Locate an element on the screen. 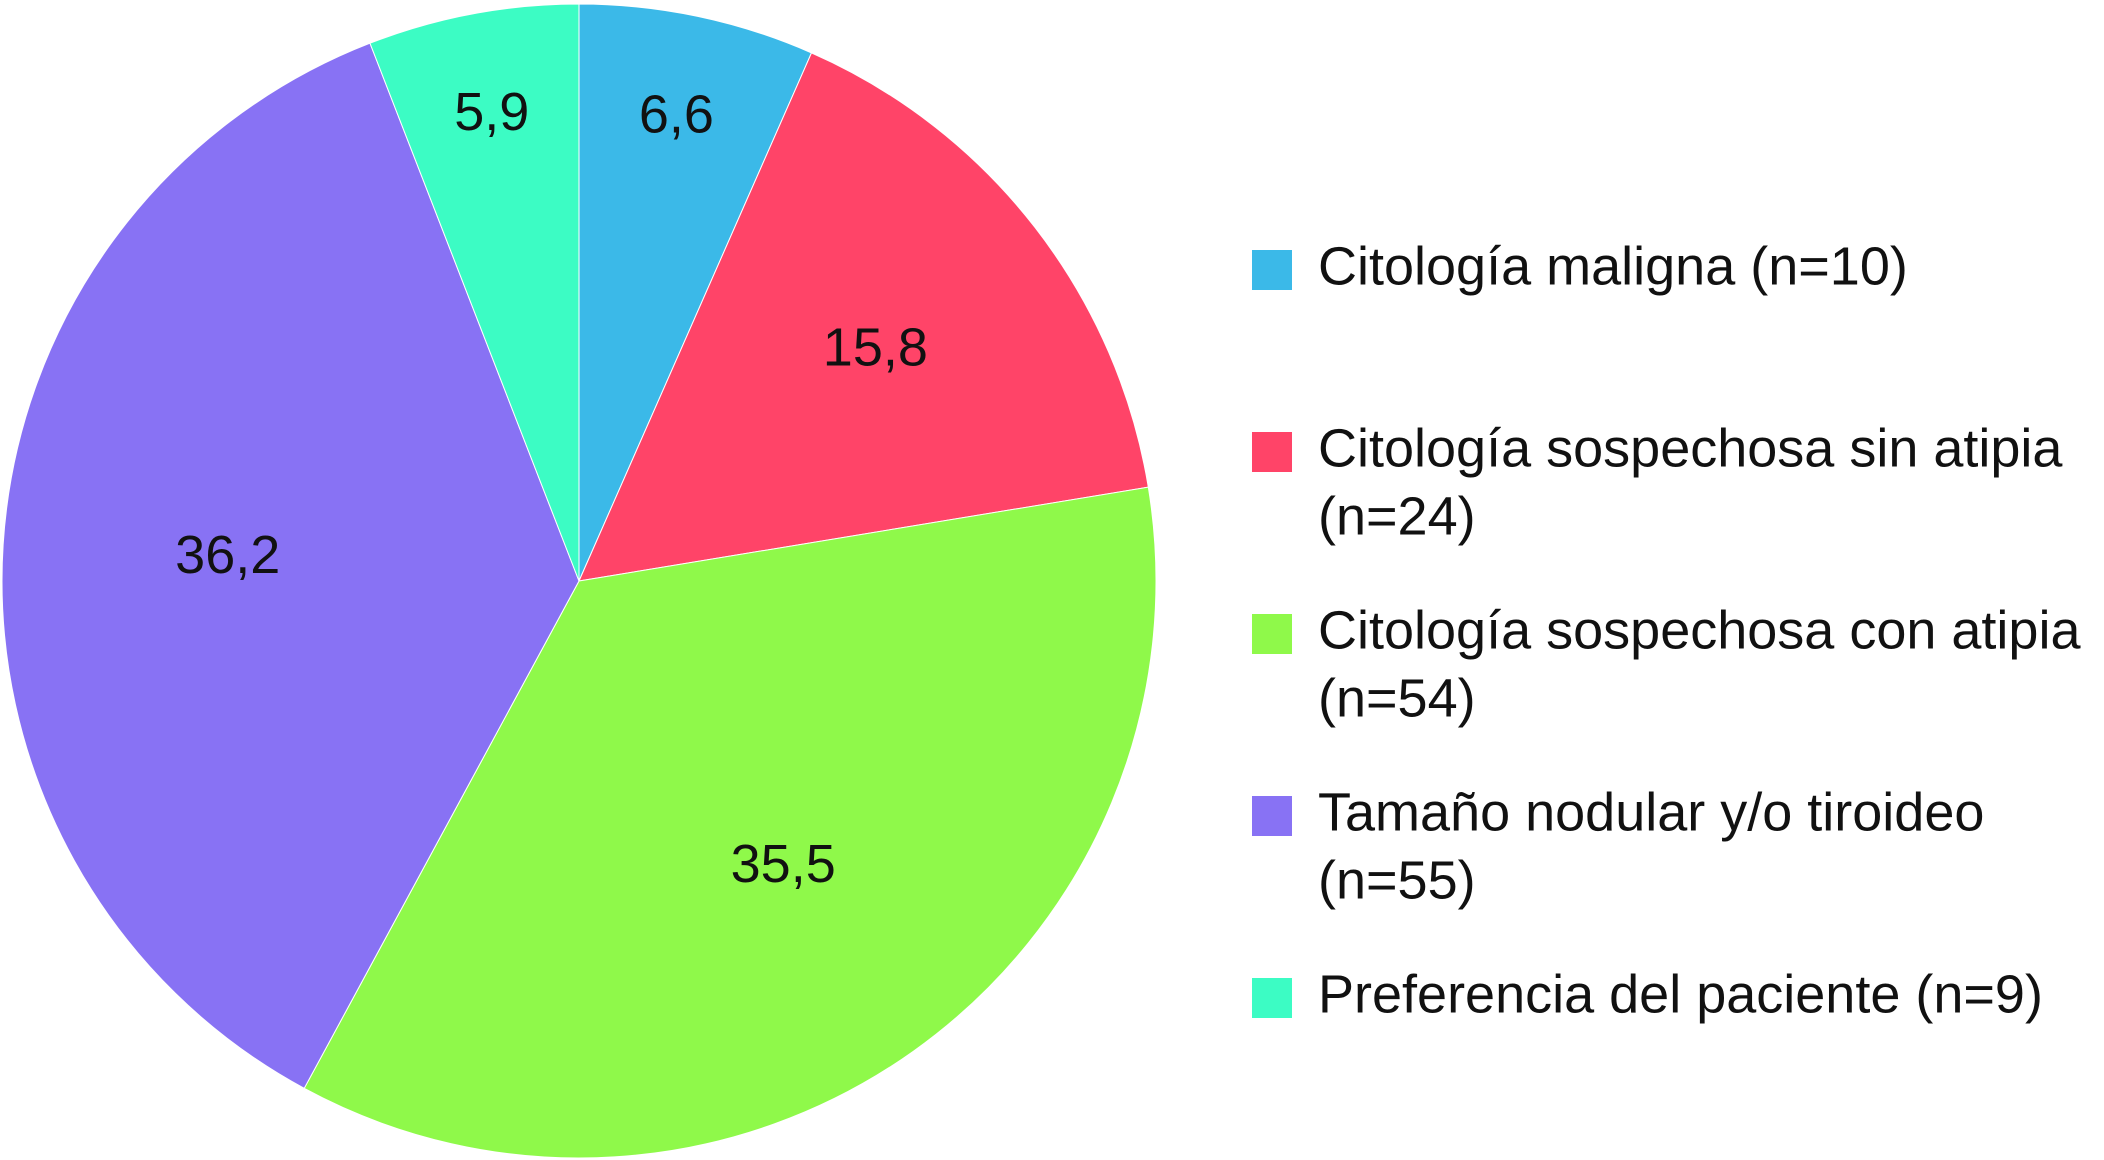 This screenshot has height=1160, width=2104. slice-value-label: 6,6 is located at coordinates (676, 114).